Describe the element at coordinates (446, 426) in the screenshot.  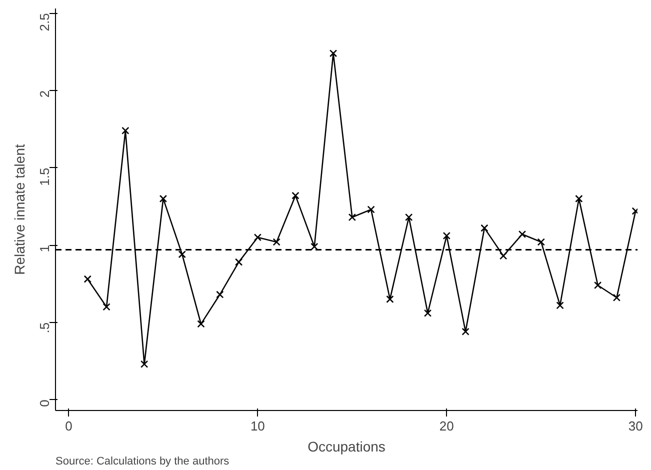
I see `x-tick-label: 20` at that location.